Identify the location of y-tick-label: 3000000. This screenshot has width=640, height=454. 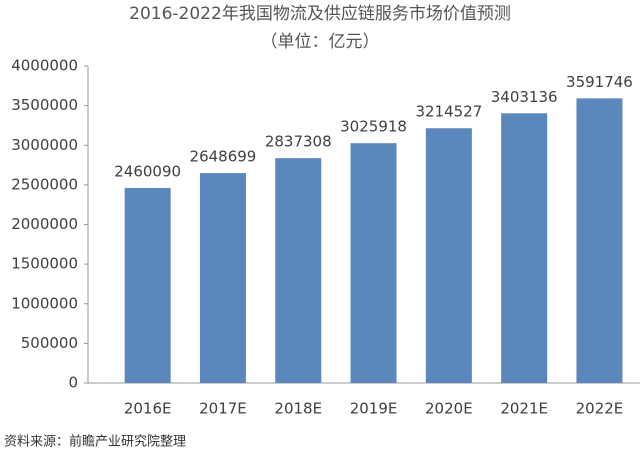
(44, 145).